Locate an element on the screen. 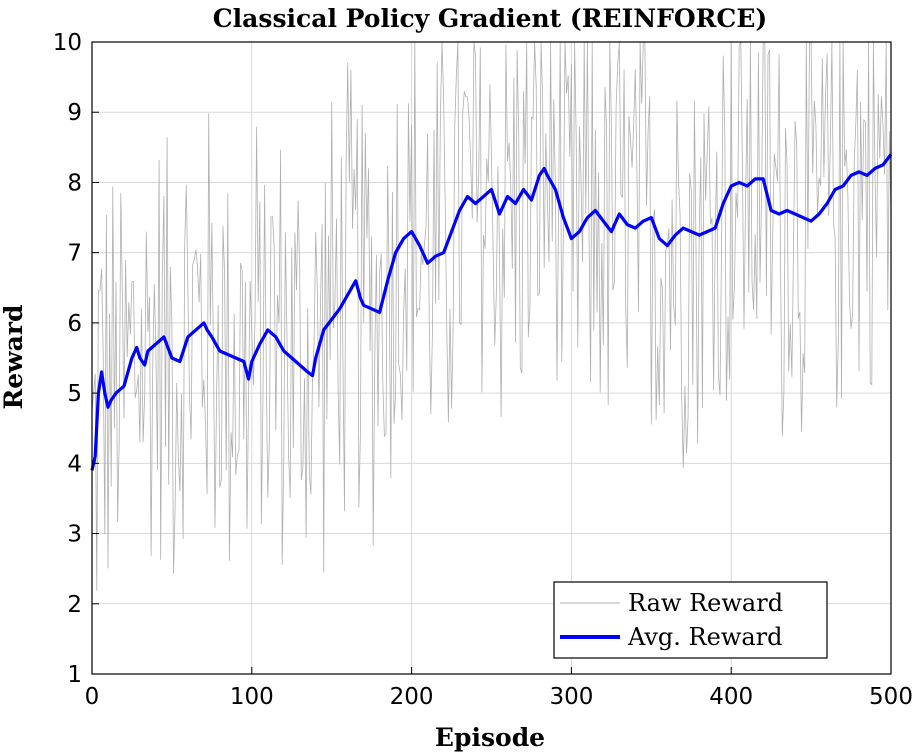 Image resolution: width=919 pixels, height=756 pixels. legend-raw-label: Raw Reward is located at coordinates (705, 603).